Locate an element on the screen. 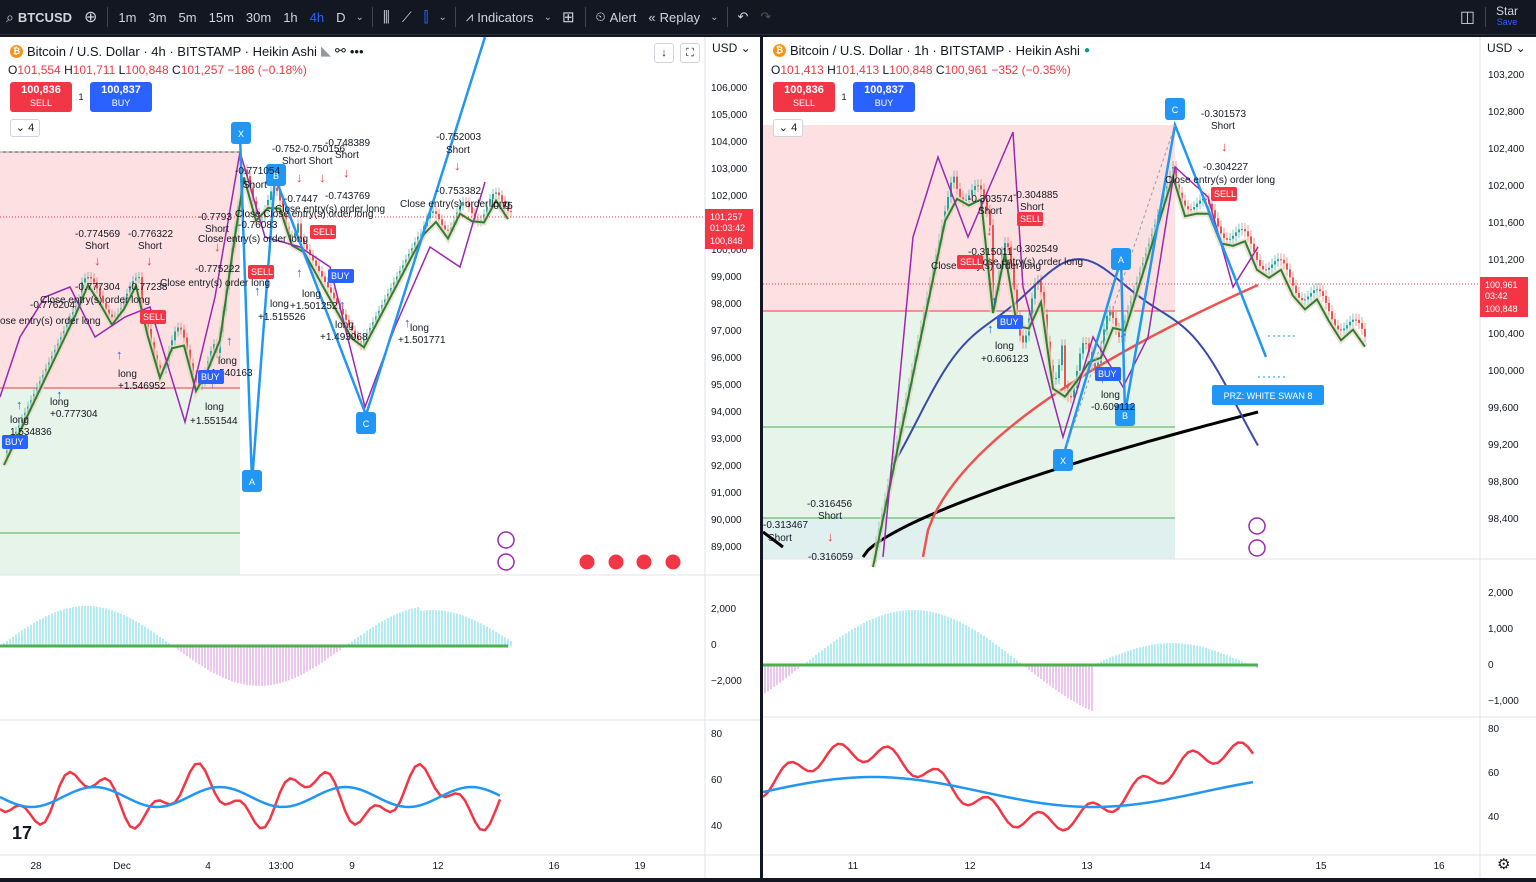 This screenshot has height=882, width=1536. replay-button: « Replay is located at coordinates (674, 17).